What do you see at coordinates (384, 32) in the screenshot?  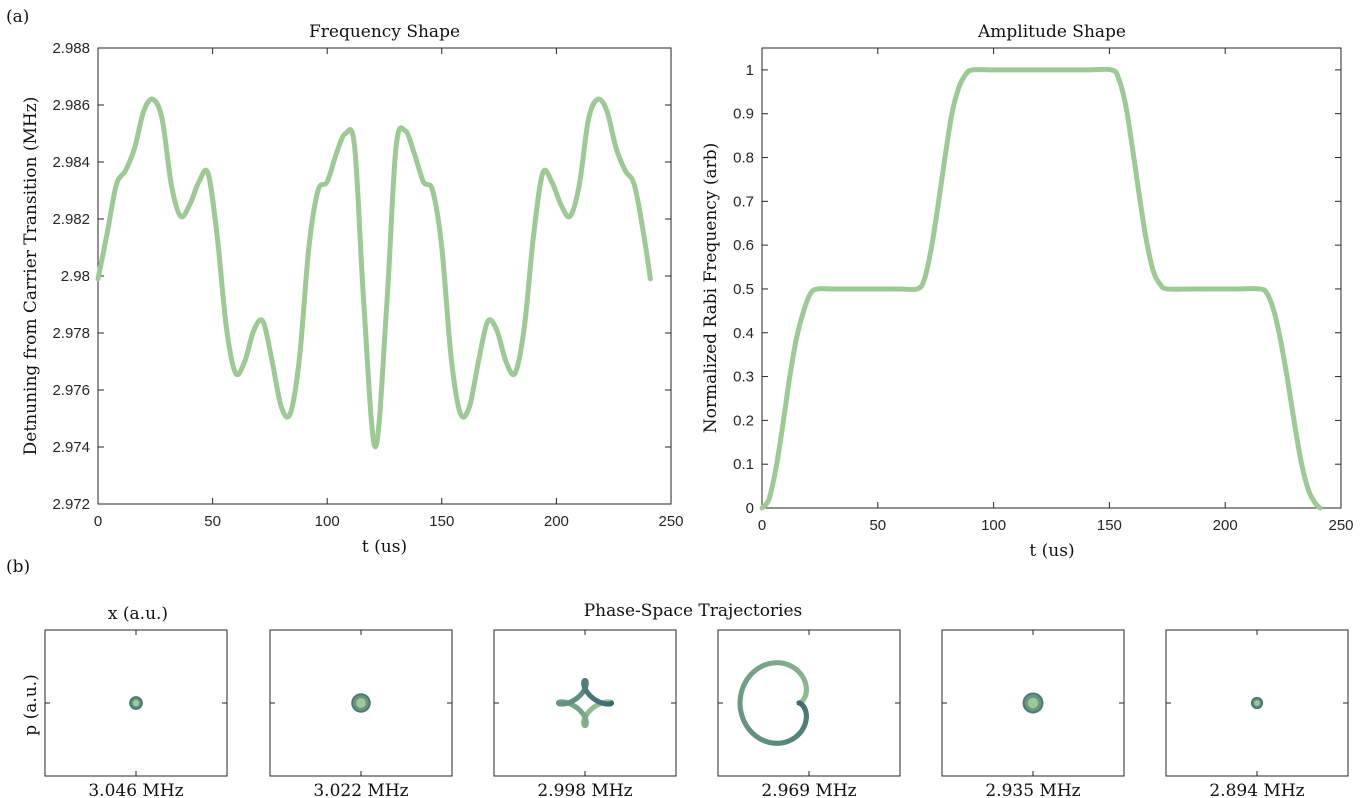 I see `frequency-chart-title: Frequency Shape` at bounding box center [384, 32].